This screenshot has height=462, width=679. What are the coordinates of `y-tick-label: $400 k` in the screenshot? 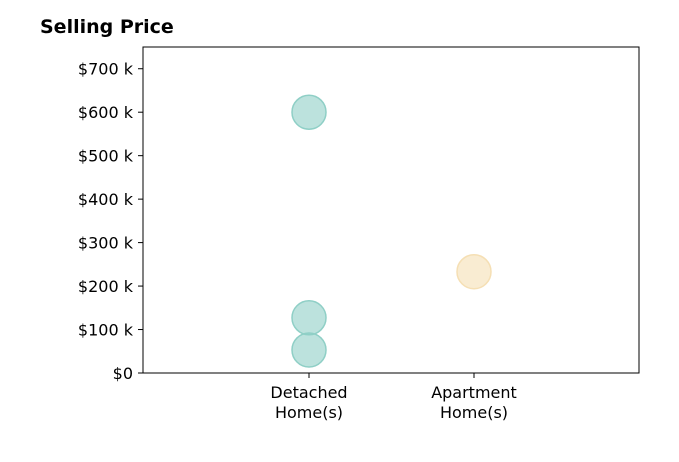 It's located at (106, 199).